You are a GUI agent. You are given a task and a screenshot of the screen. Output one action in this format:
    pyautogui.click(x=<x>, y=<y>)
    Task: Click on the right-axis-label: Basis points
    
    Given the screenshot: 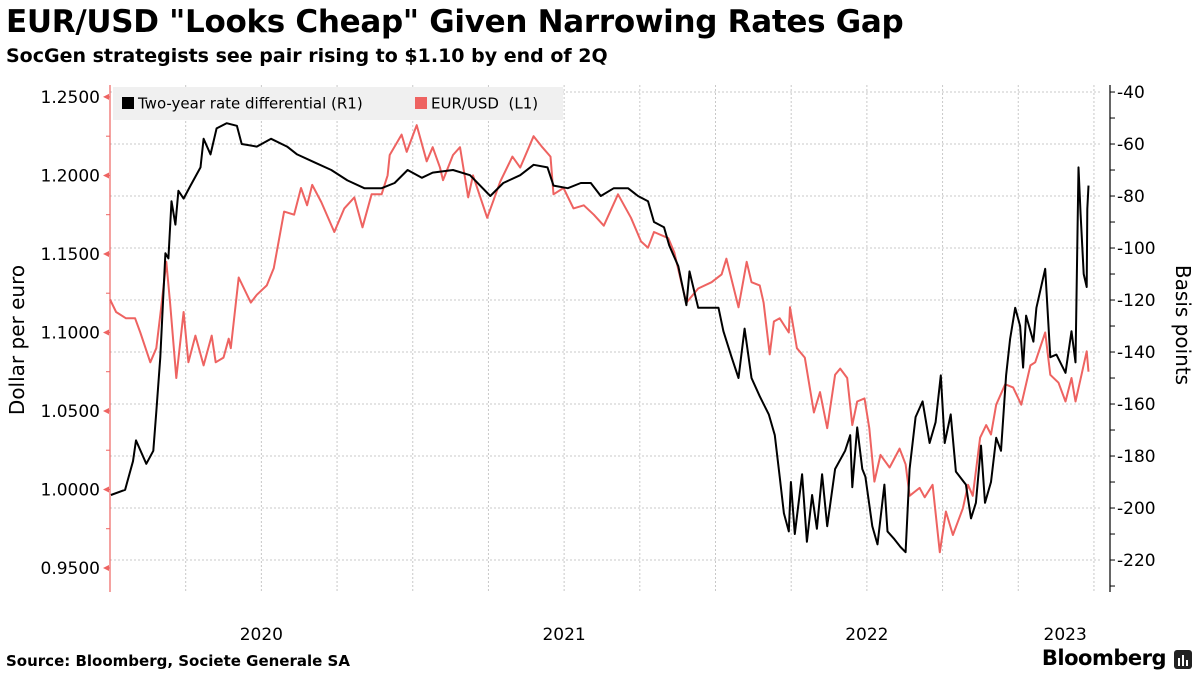 What is the action you would take?
    pyautogui.click(x=1183, y=325)
    